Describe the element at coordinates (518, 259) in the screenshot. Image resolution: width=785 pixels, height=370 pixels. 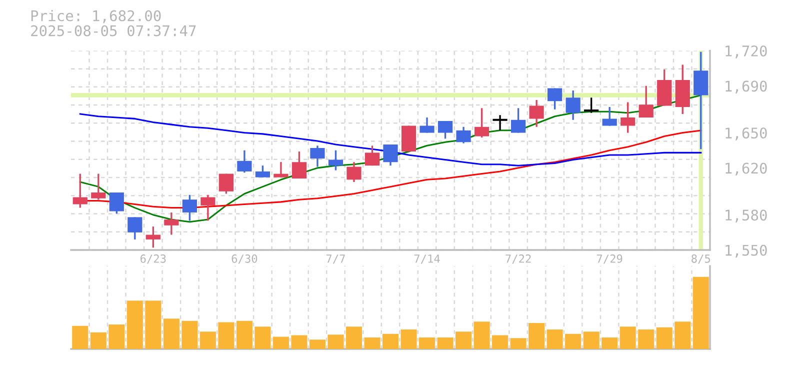
I see `x-tick-label: 7/22` at that location.